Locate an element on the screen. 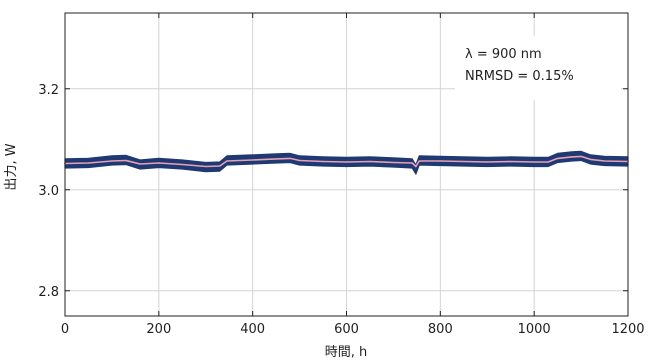  y-tick-label: 3.0 is located at coordinates (48, 191).